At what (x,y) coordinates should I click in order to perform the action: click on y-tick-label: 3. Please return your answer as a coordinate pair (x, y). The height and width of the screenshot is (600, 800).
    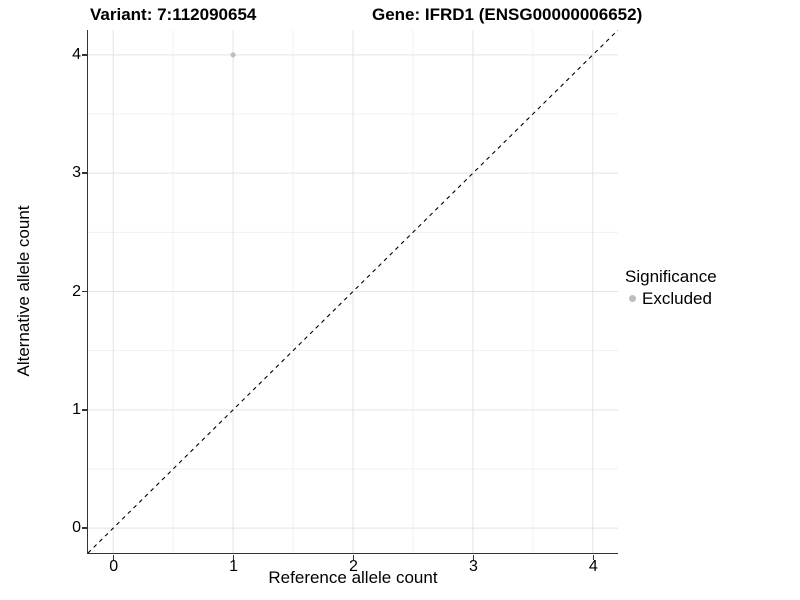
    Looking at the image, I should click on (76, 173).